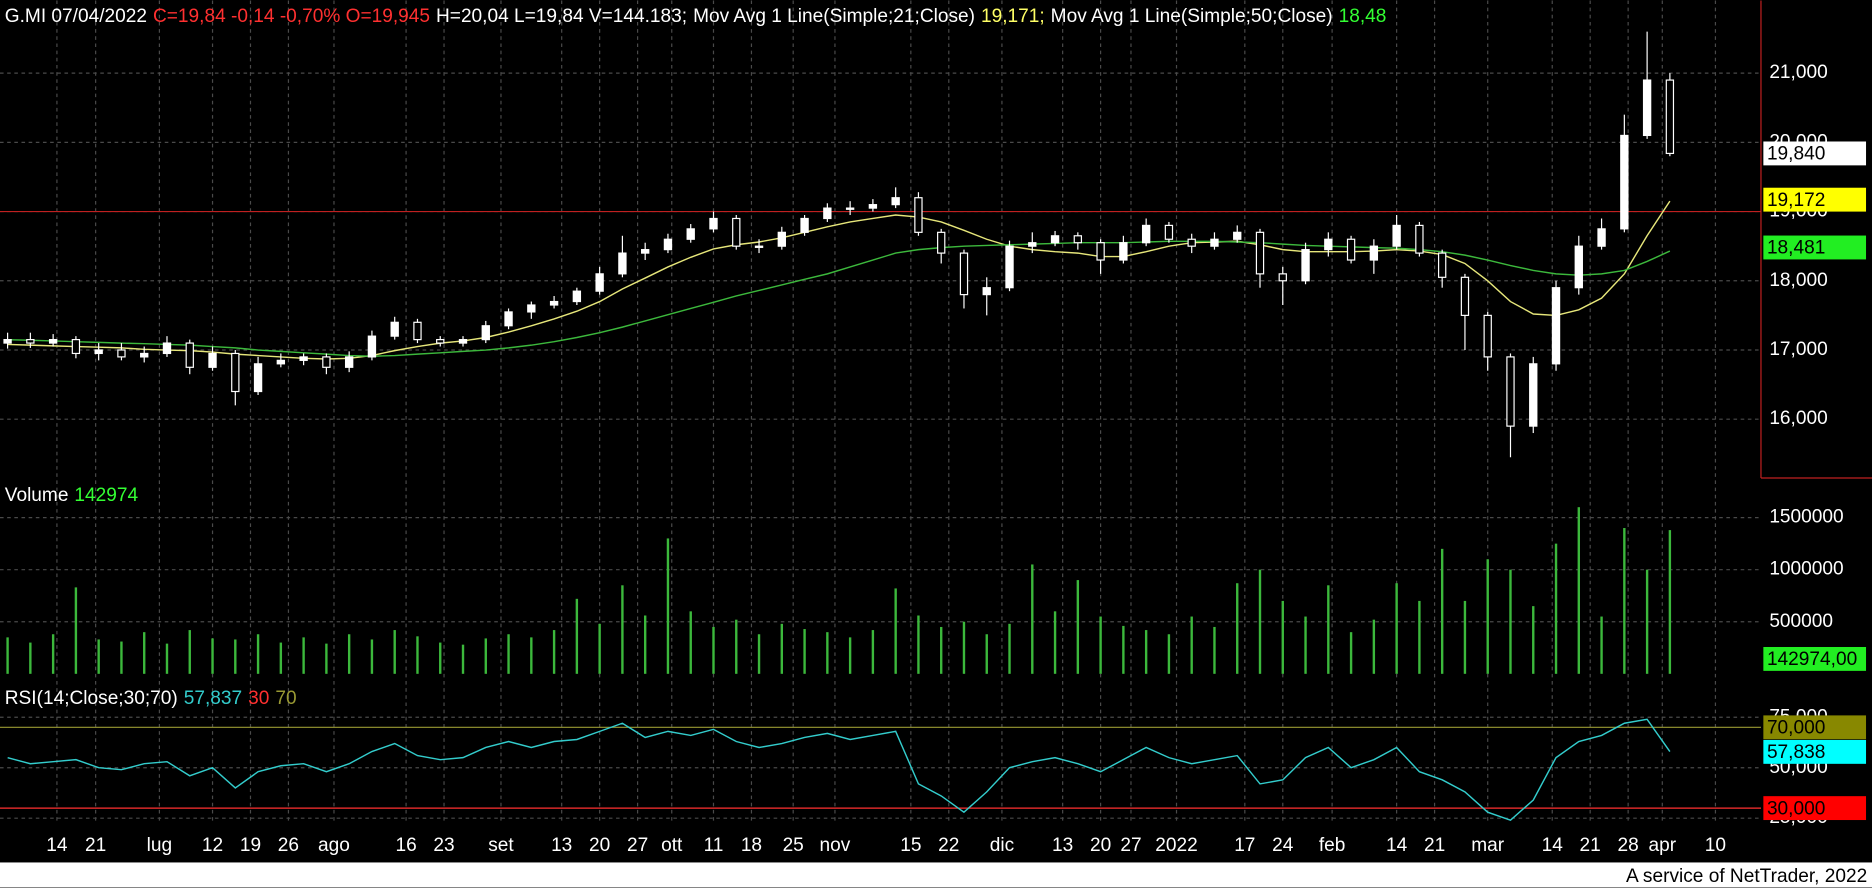 The image size is (1872, 888). Describe the element at coordinates (1796, 728) in the screenshot. I see `value-tag-label: 70,000` at that location.